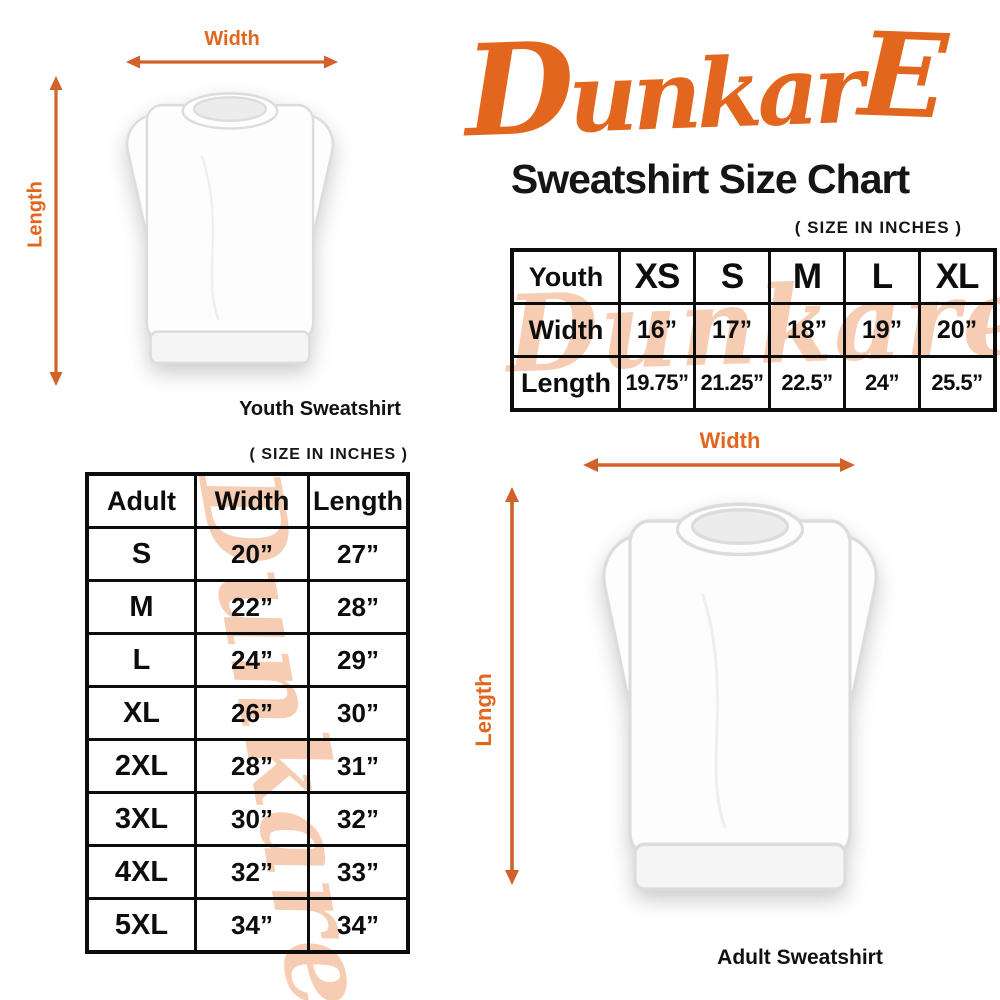  Describe the element at coordinates (710, 179) in the screenshot. I see `page-title: Sweatshirt Size Chart` at that location.